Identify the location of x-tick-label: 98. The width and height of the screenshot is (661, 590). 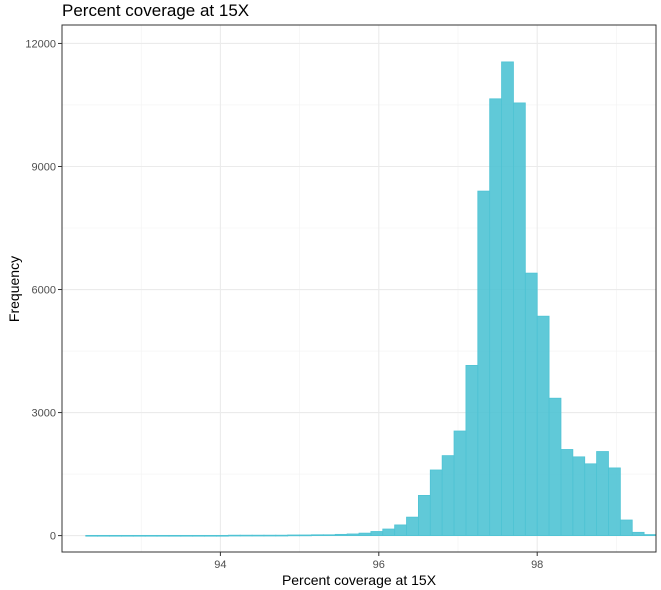
(537, 565).